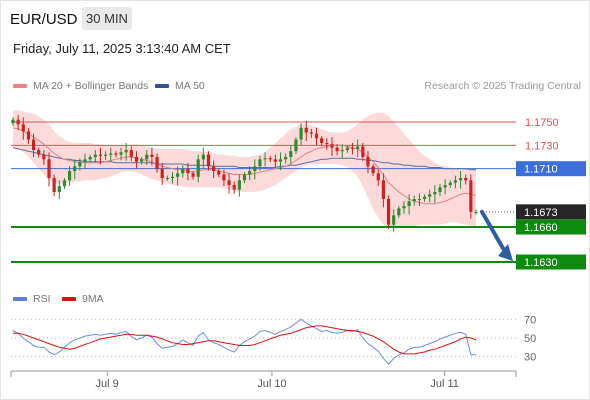  Describe the element at coordinates (42, 299) in the screenshot. I see `legend-rsi-label: RSI` at that location.